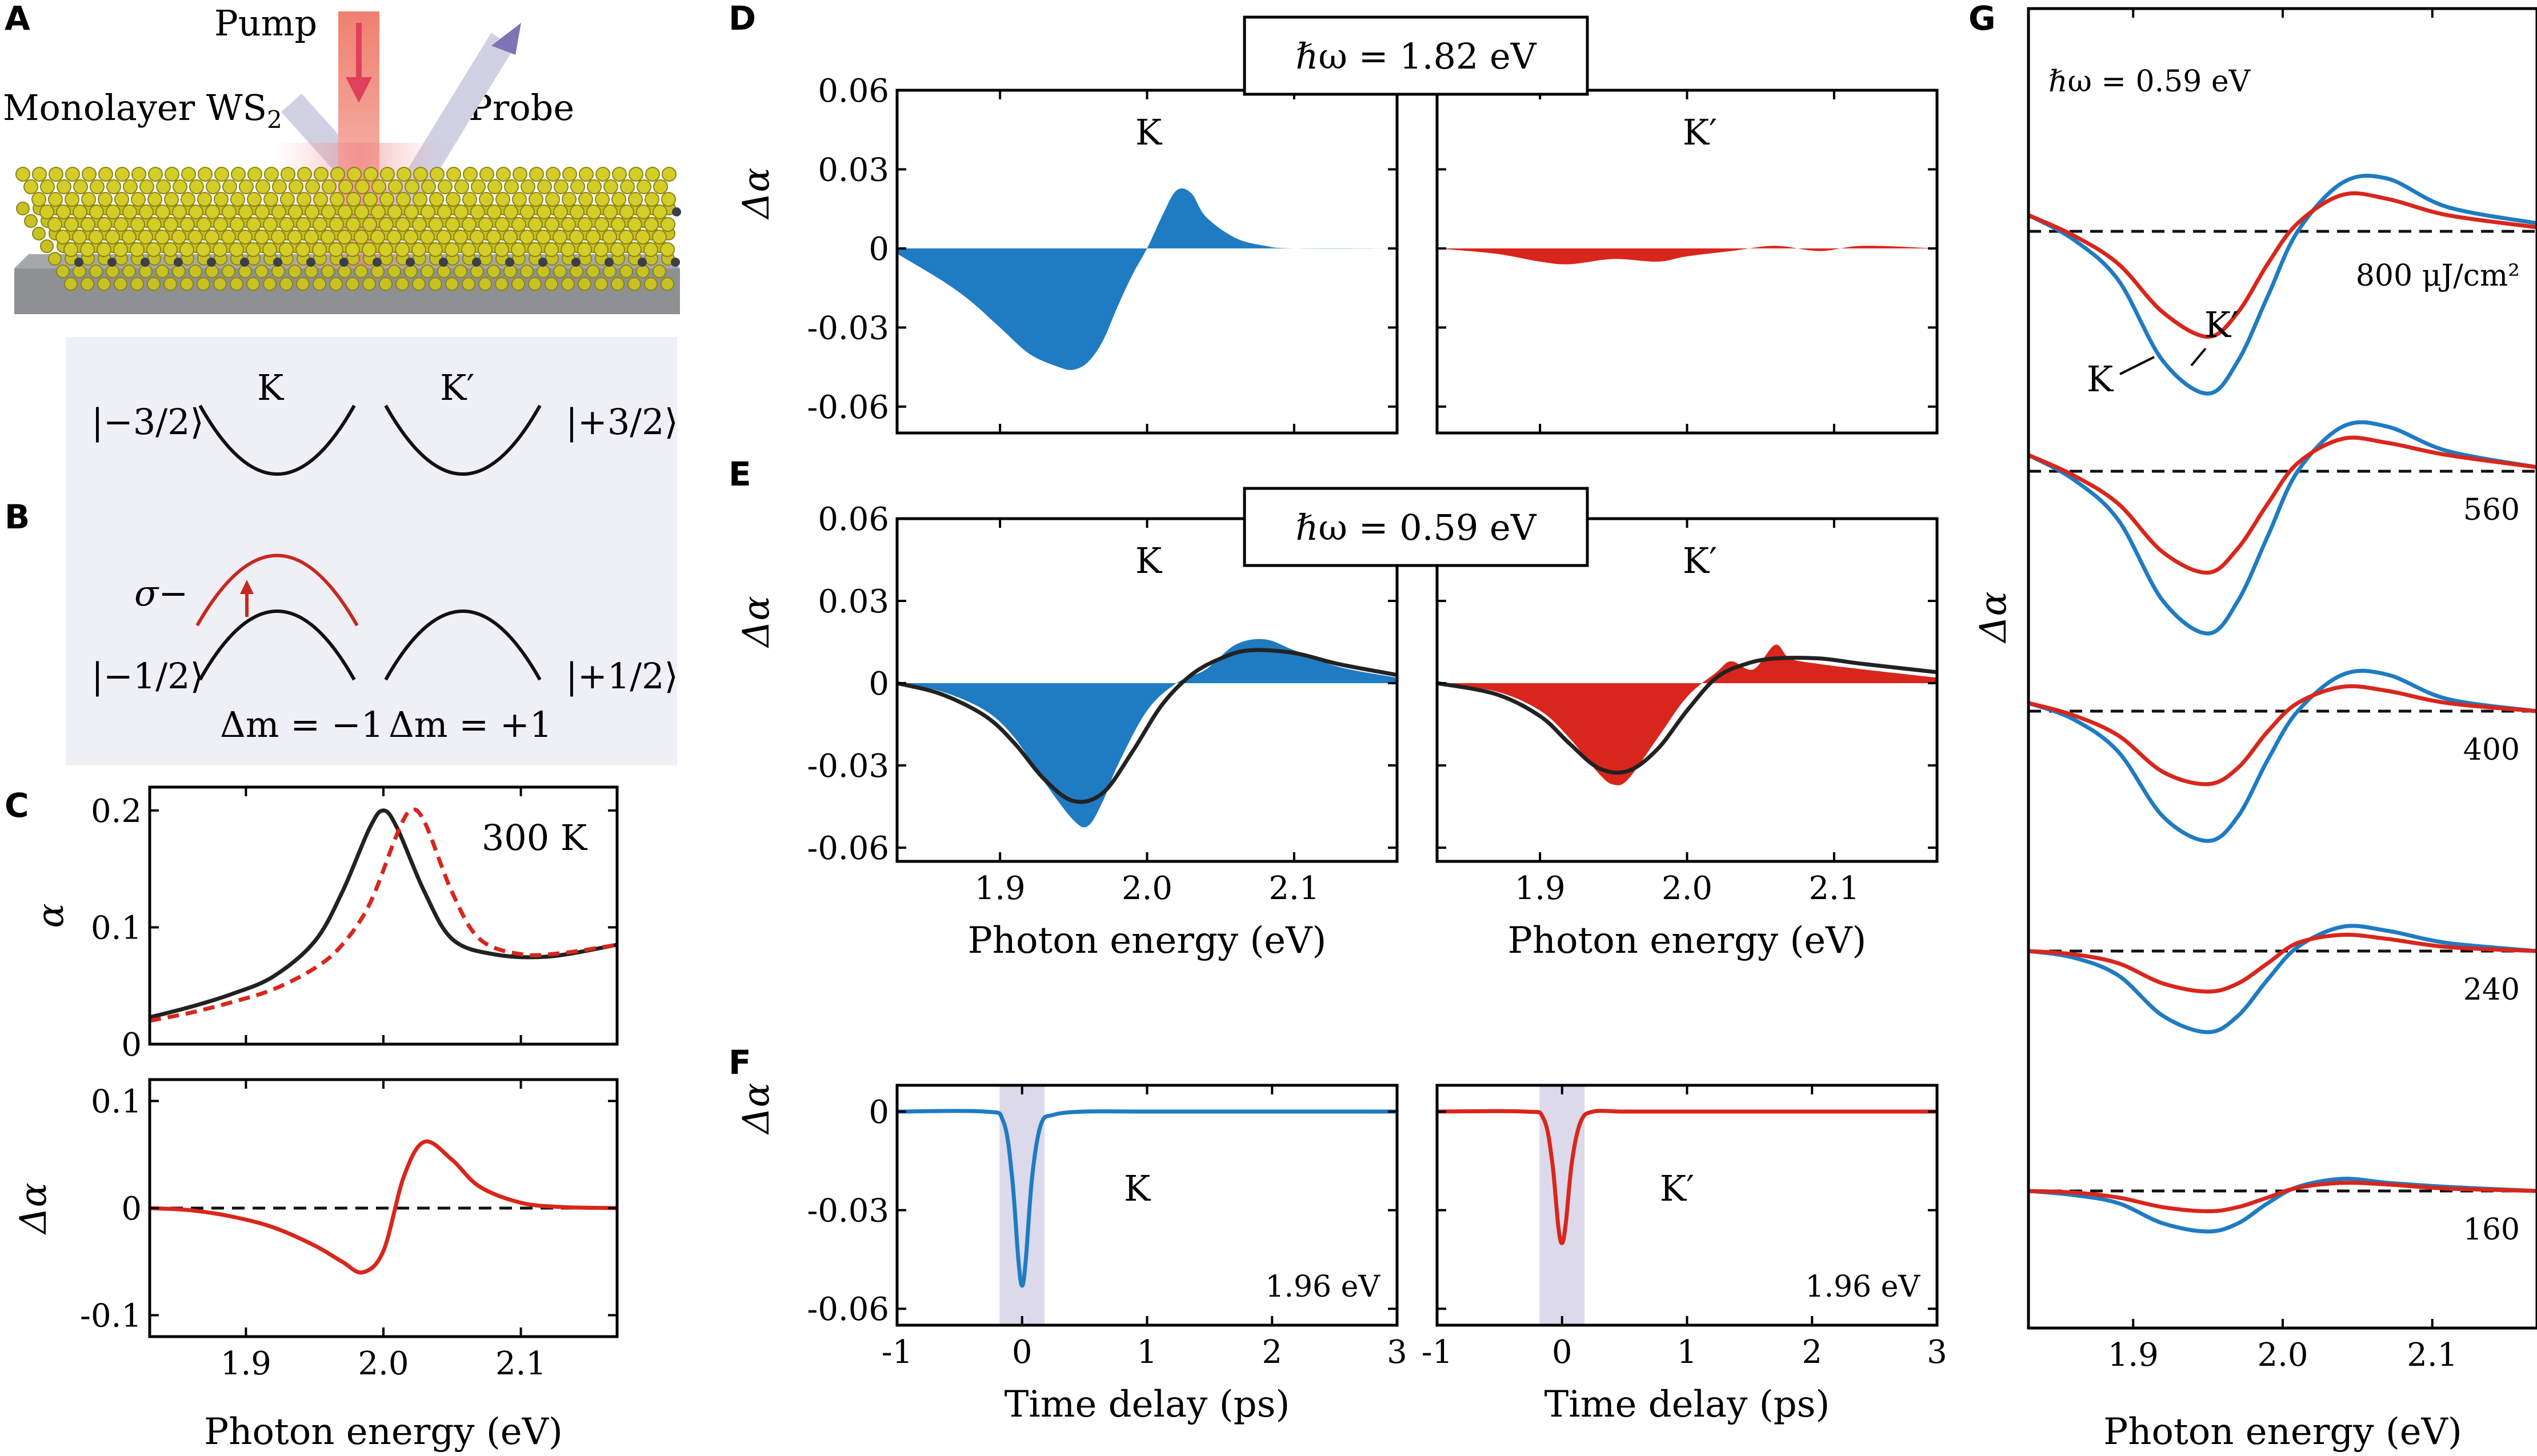 Image resolution: width=2537 pixels, height=1456 pixels. Describe the element at coordinates (324, 924) in the screenshot. I see `chart-c-top: 0 0.1 0.2 α 300 K` at that location.